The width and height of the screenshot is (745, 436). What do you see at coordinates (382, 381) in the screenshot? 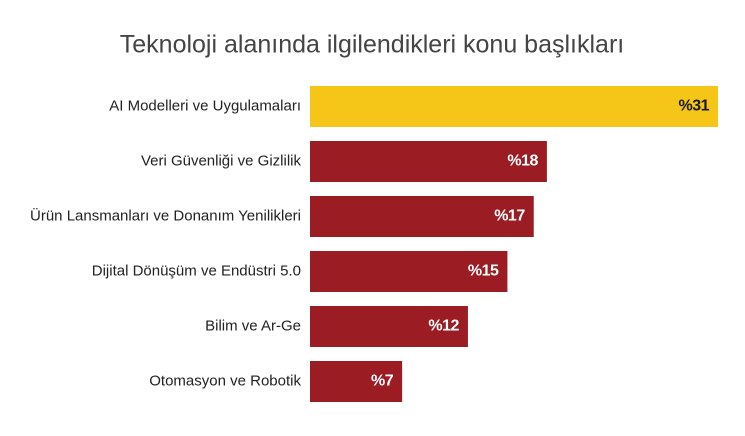
I see `value-label: %7` at bounding box center [382, 381].